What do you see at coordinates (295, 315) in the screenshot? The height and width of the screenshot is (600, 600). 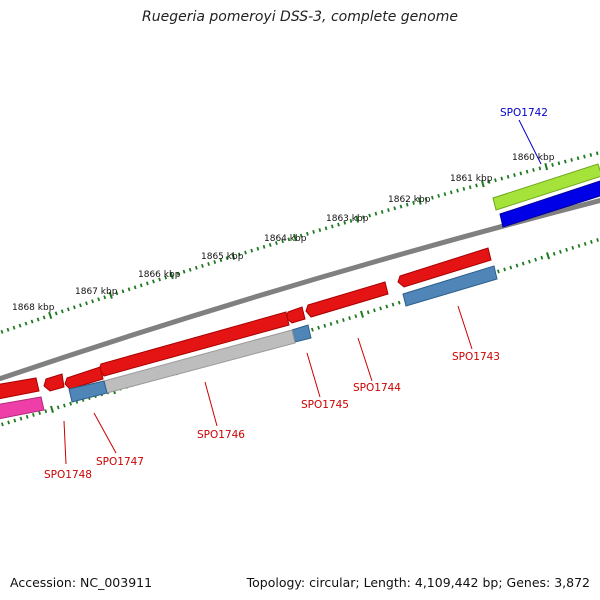 I see `gene-spo1745` at bounding box center [295, 315].